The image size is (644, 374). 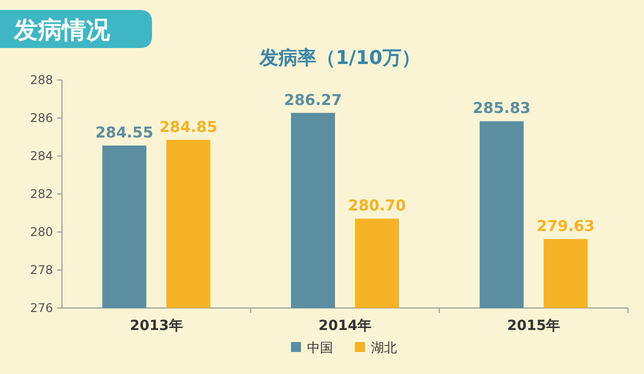 I want to click on chart-title: 发病情况, so click(x=62, y=30).